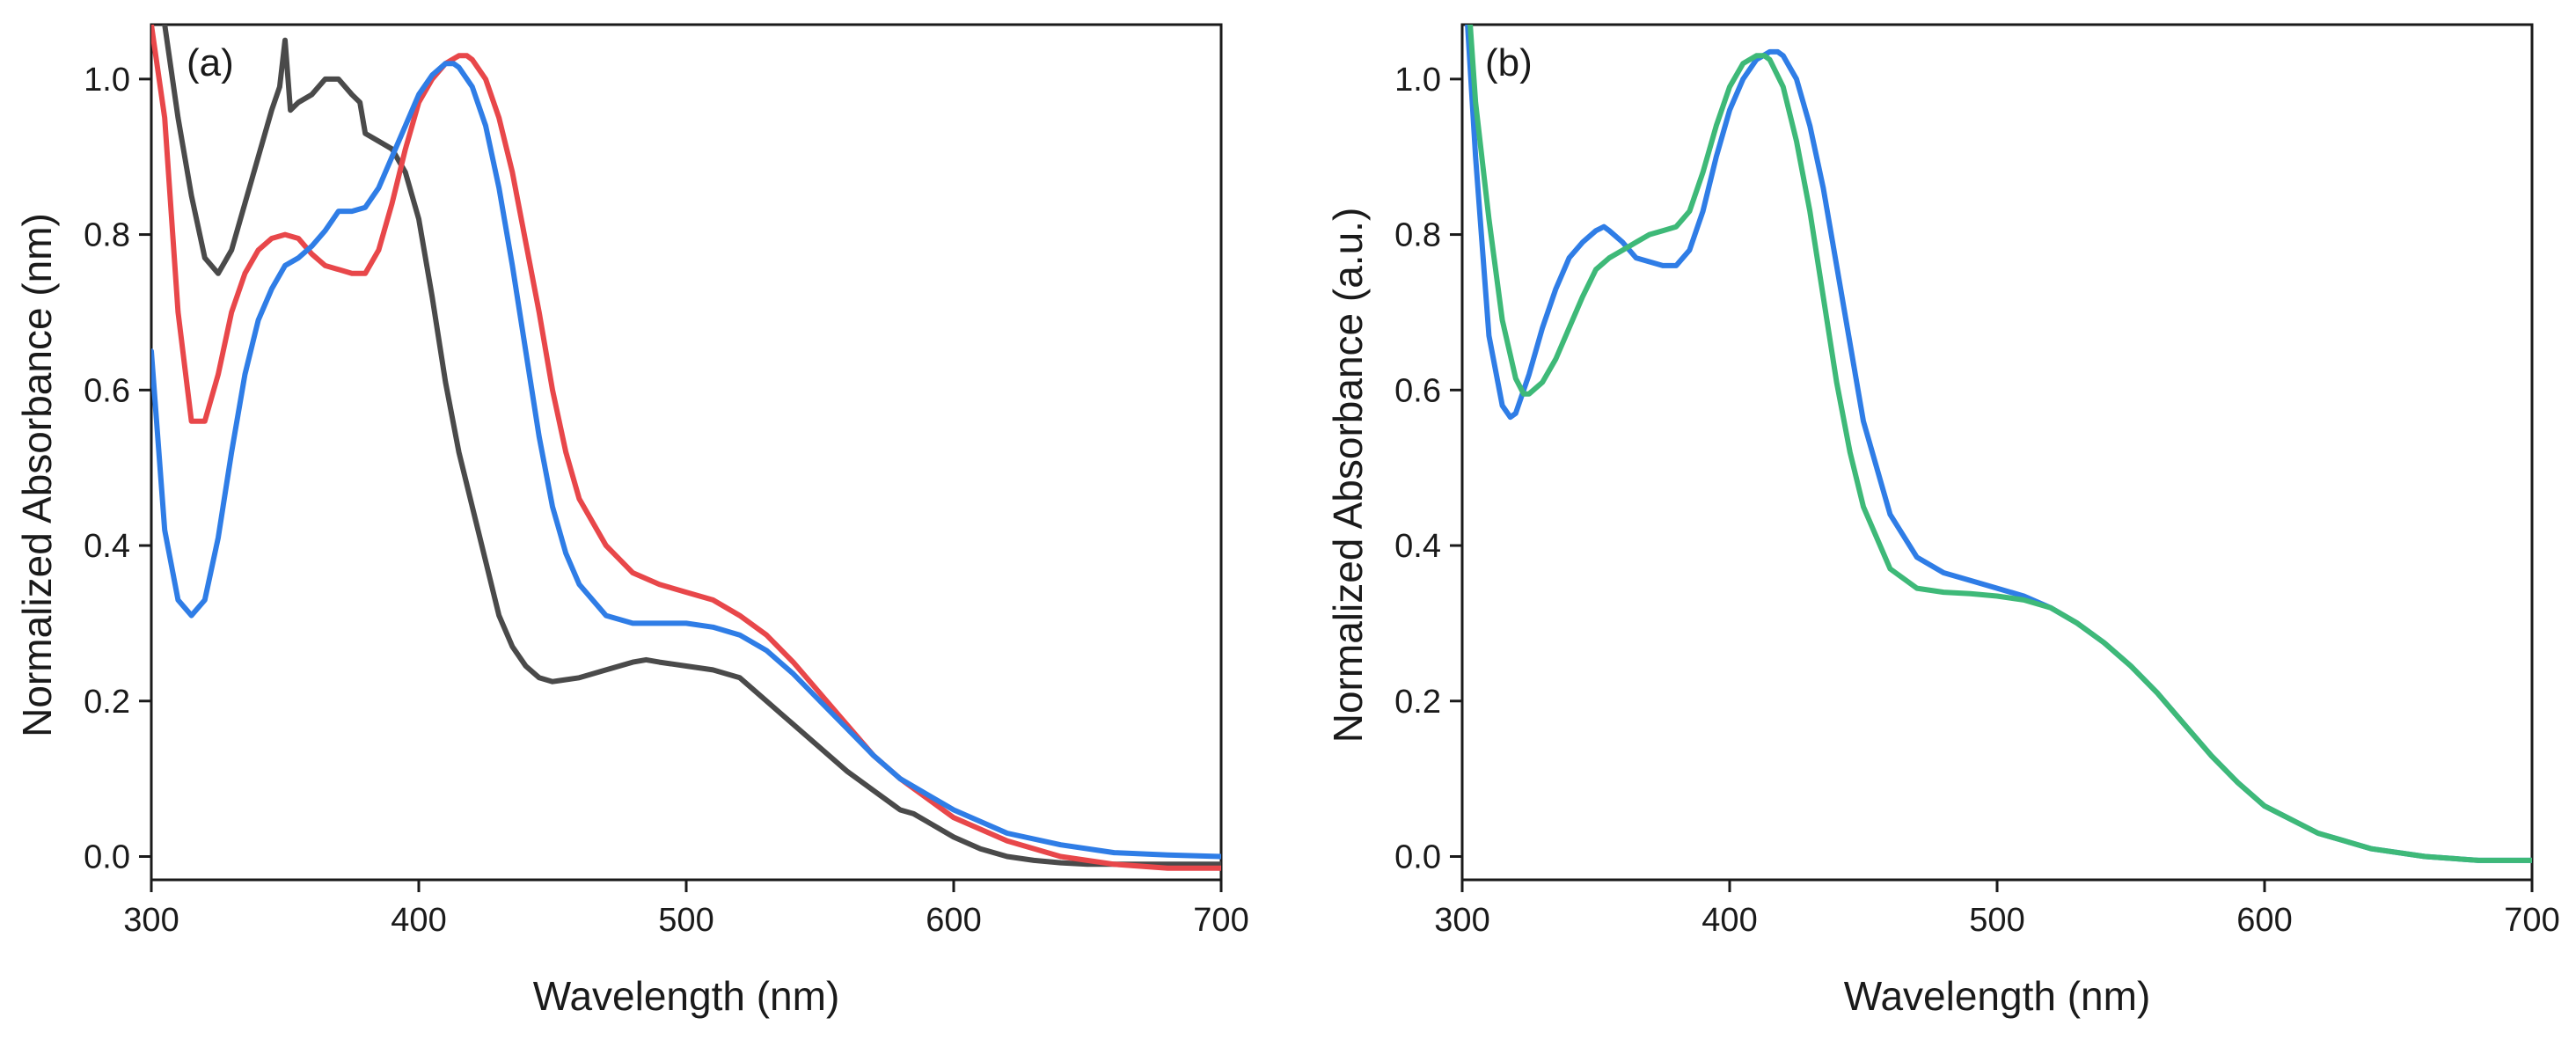 The height and width of the screenshot is (1047, 2576). Describe the element at coordinates (1417, 390) in the screenshot. I see `y-tick-label-b-3: 0.6` at that location.